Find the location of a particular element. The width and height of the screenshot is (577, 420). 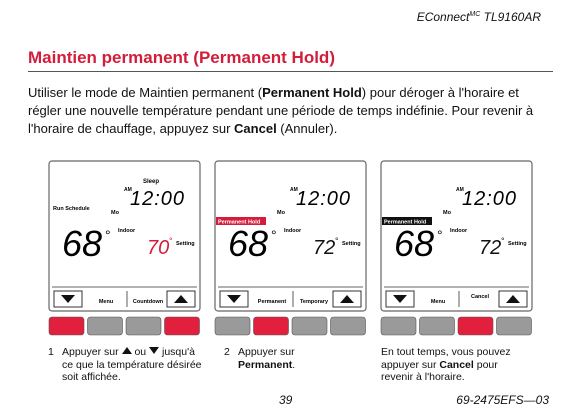

step-number: 1 is located at coordinates (51, 352).